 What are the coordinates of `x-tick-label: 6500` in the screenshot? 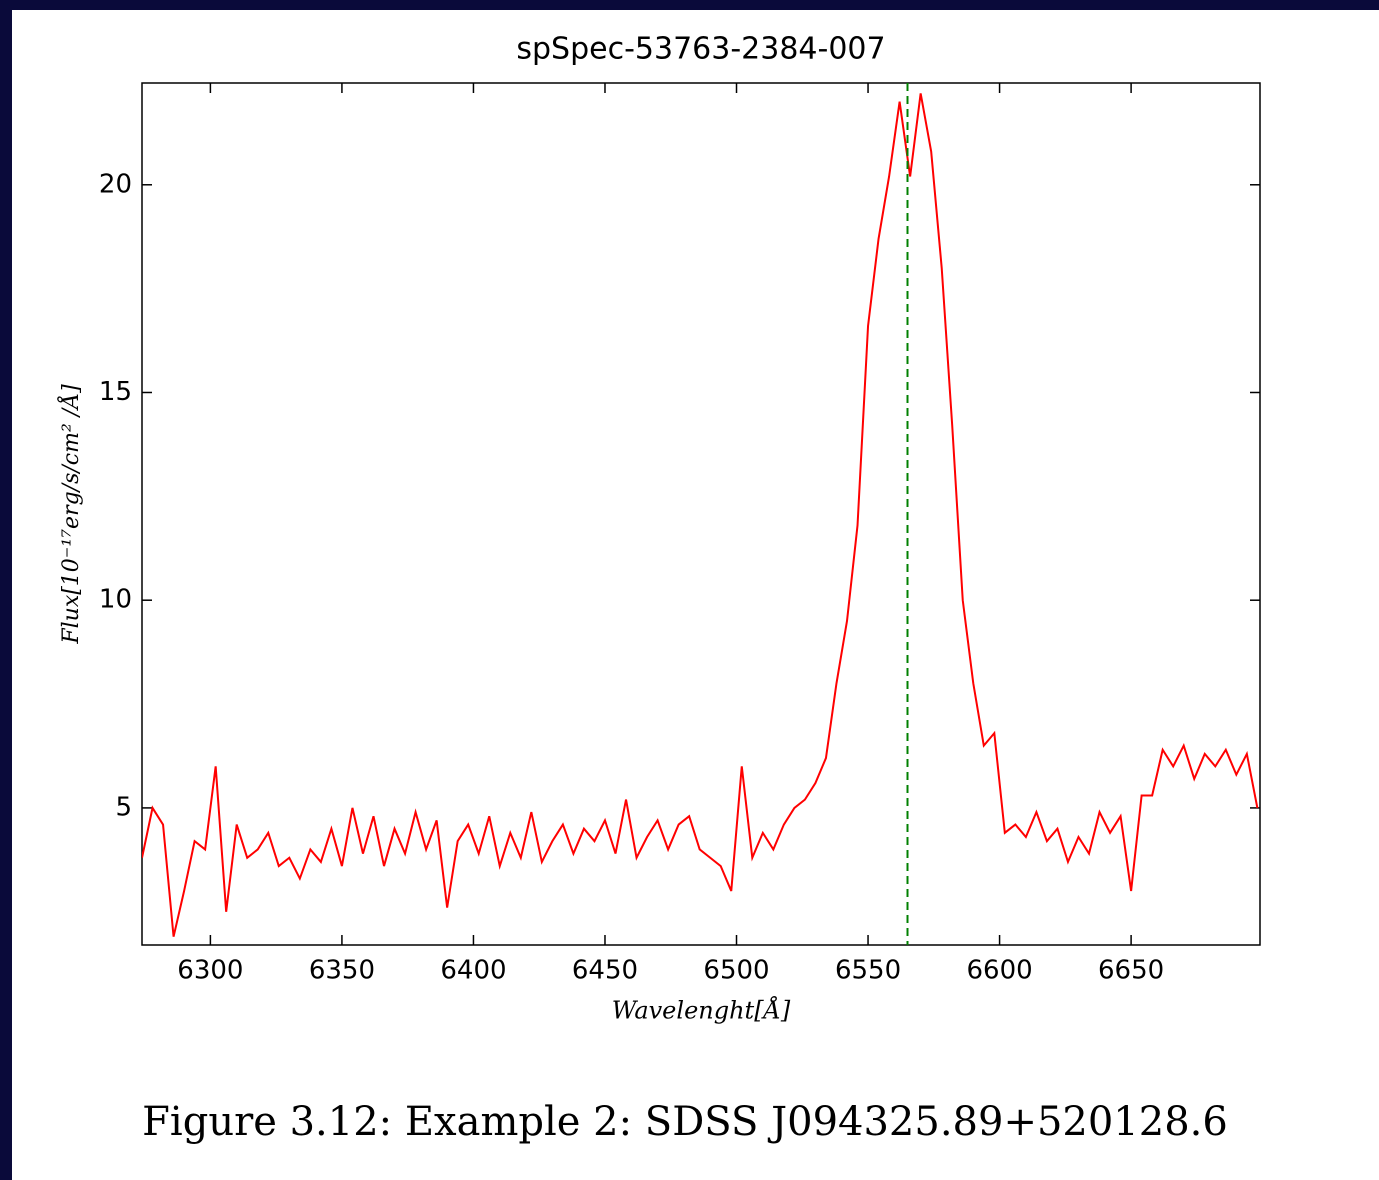 It's located at (736, 971).